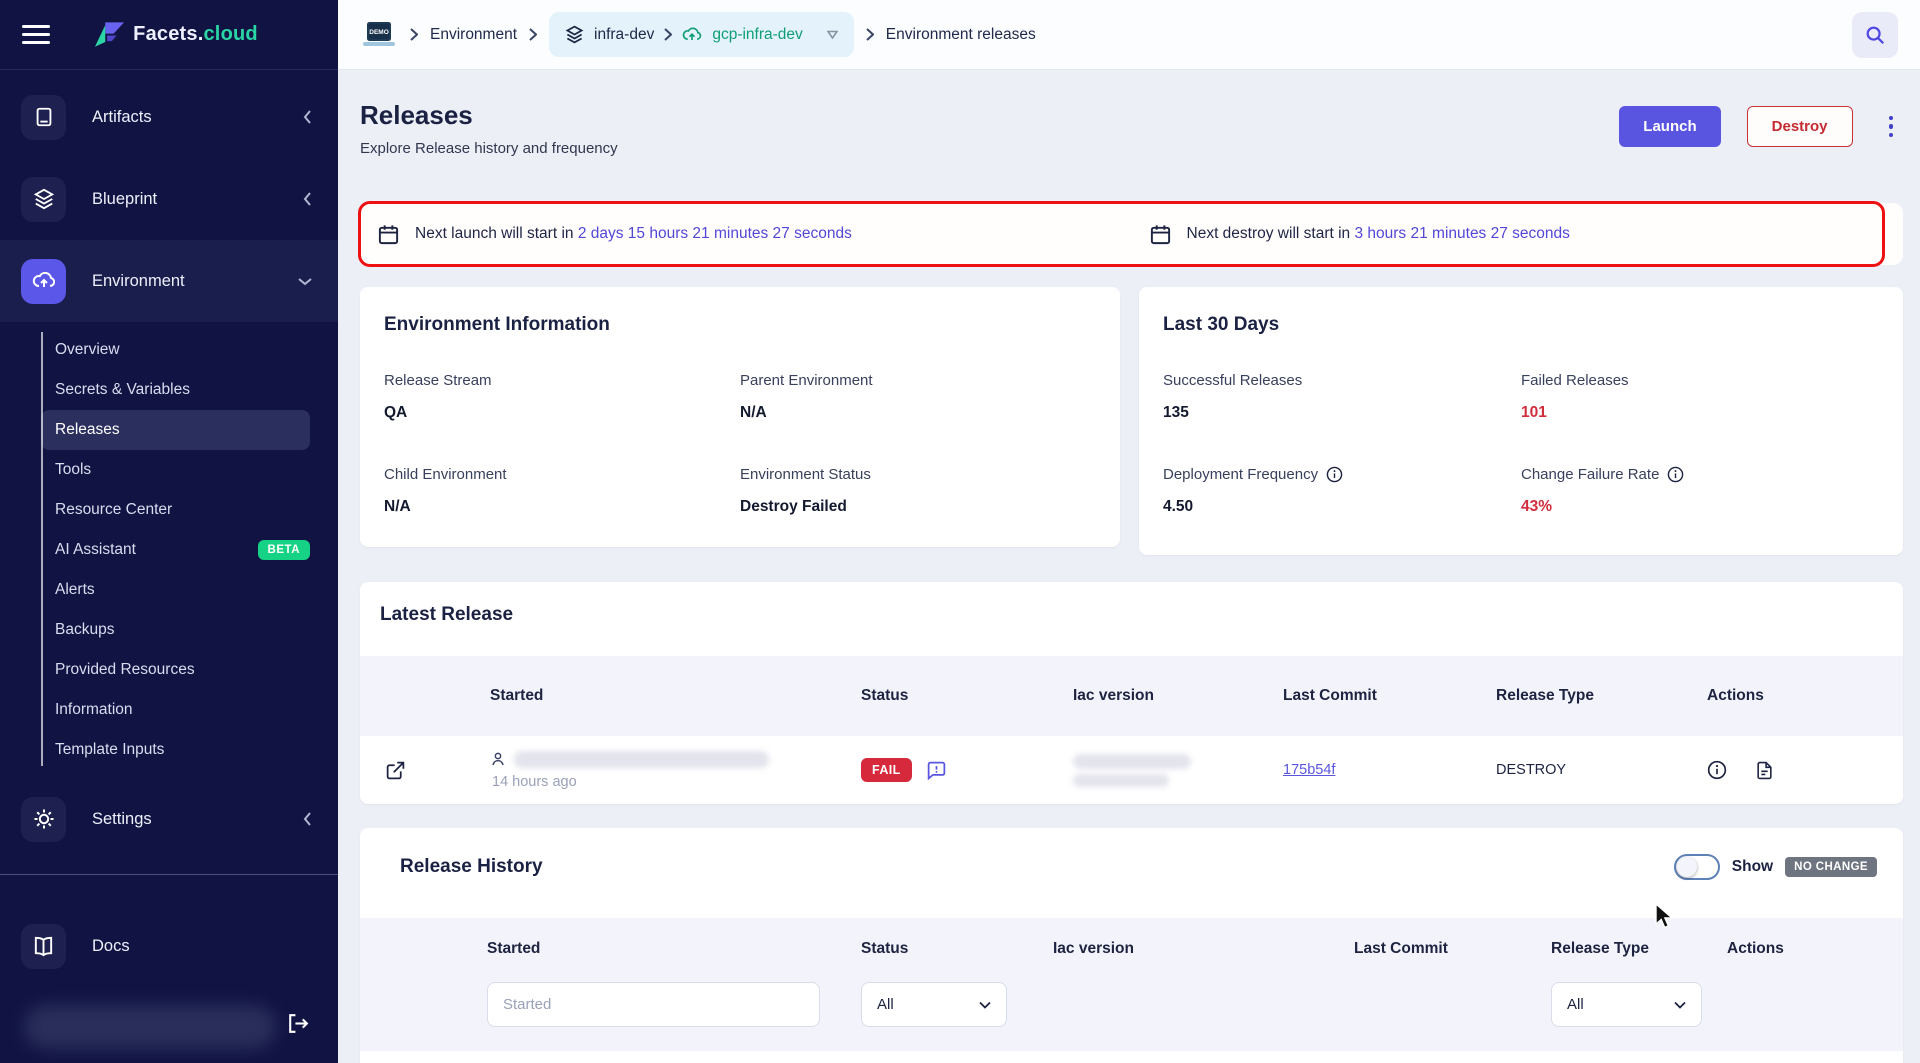 The height and width of the screenshot is (1063, 1920). Describe the element at coordinates (125, 198) in the screenshot. I see `sidebar-item-label: Blueprint` at that location.